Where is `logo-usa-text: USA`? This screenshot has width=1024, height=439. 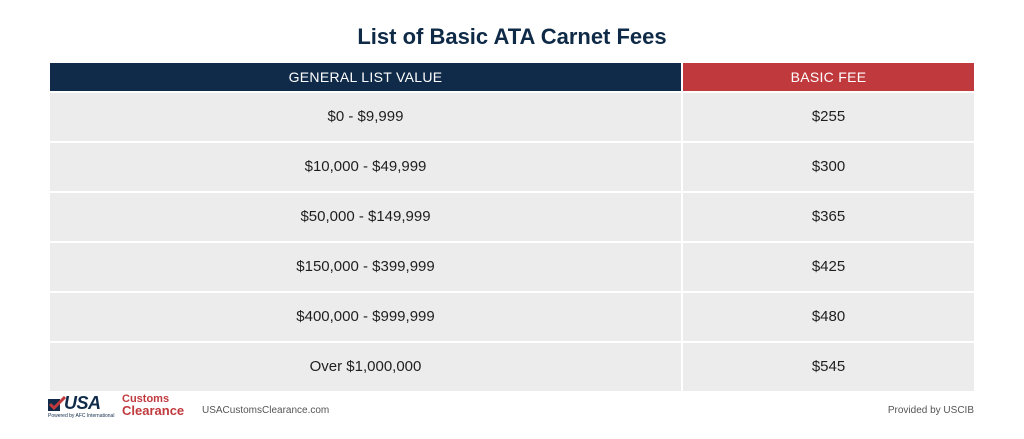
logo-usa-text: USA is located at coordinates (82, 403).